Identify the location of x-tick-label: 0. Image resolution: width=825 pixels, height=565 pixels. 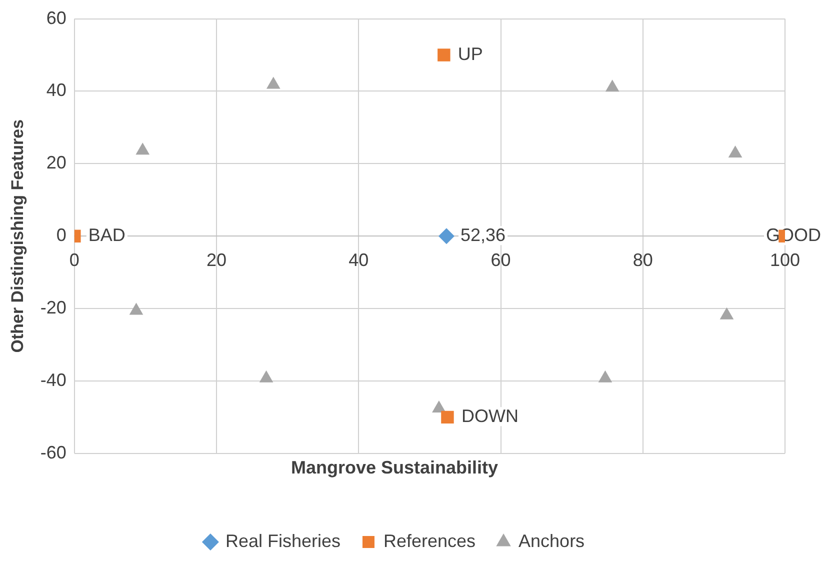
(74, 260).